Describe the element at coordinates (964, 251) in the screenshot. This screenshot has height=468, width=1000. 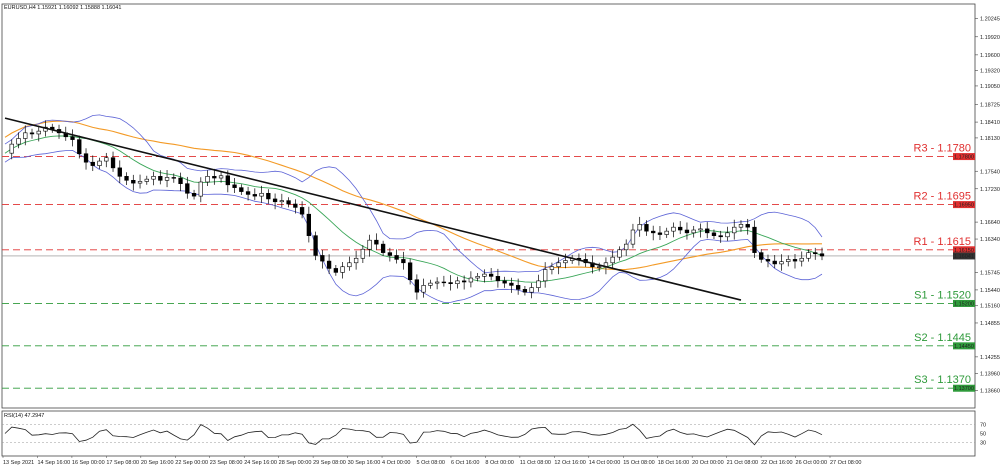
I see `price-tag-label: 1.16150` at that location.